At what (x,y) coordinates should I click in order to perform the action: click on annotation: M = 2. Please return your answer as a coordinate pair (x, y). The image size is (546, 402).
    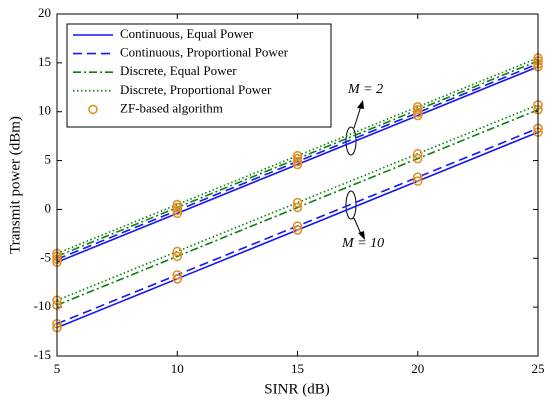
    Looking at the image, I should click on (365, 89).